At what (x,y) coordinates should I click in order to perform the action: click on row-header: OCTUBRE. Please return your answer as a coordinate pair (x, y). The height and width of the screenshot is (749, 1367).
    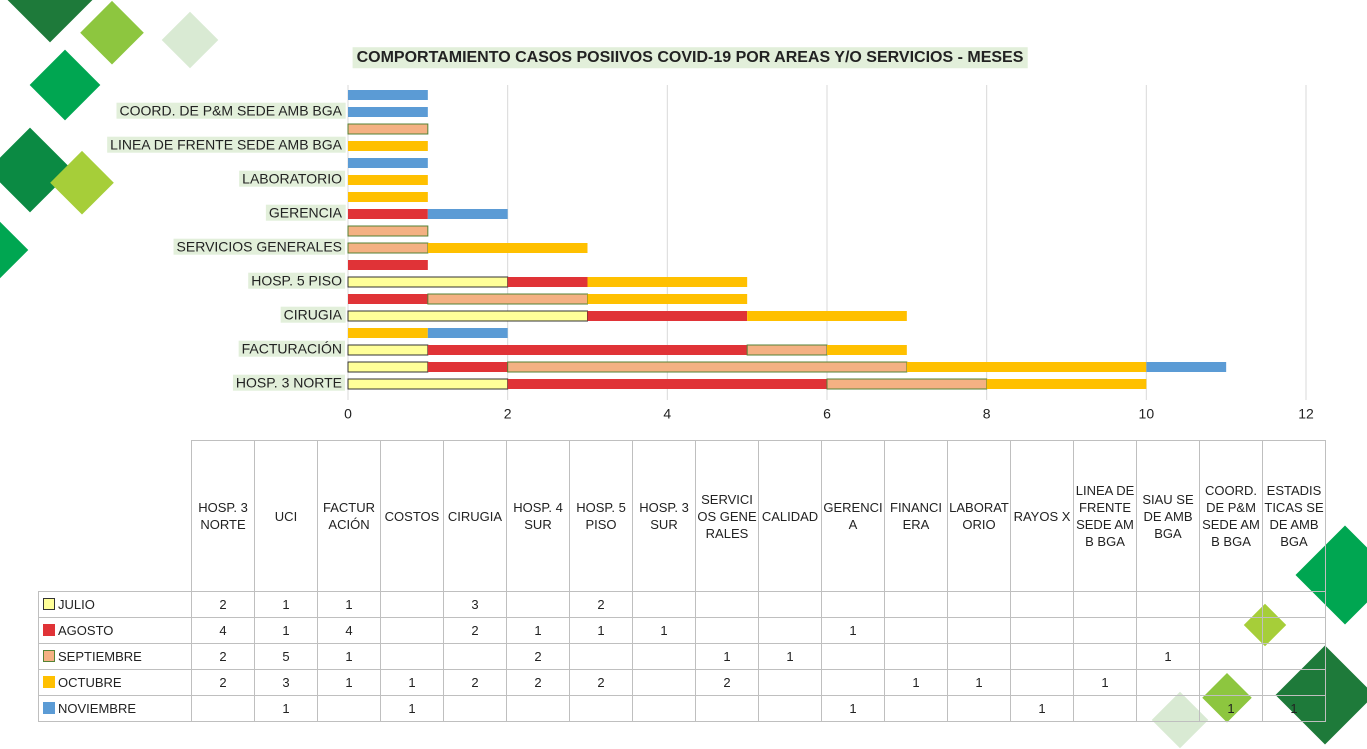
    Looking at the image, I should click on (115, 682).